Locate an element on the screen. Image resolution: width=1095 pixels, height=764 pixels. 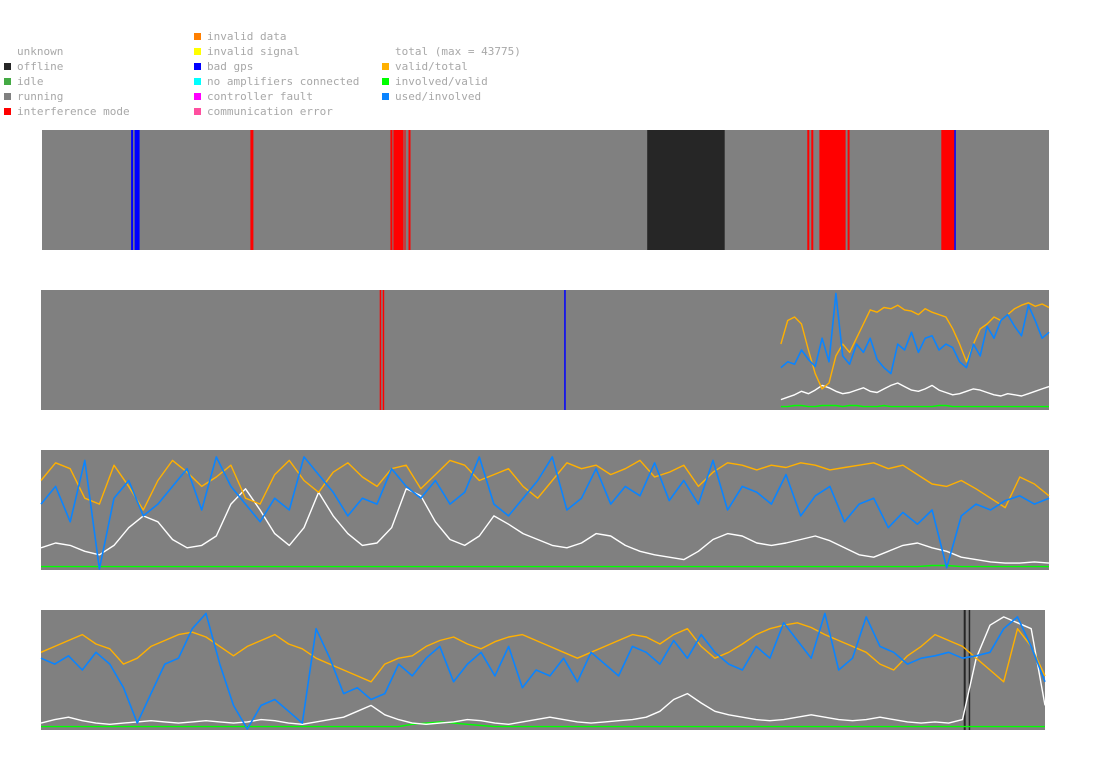
legend-label: unknown is located at coordinates (40, 51).